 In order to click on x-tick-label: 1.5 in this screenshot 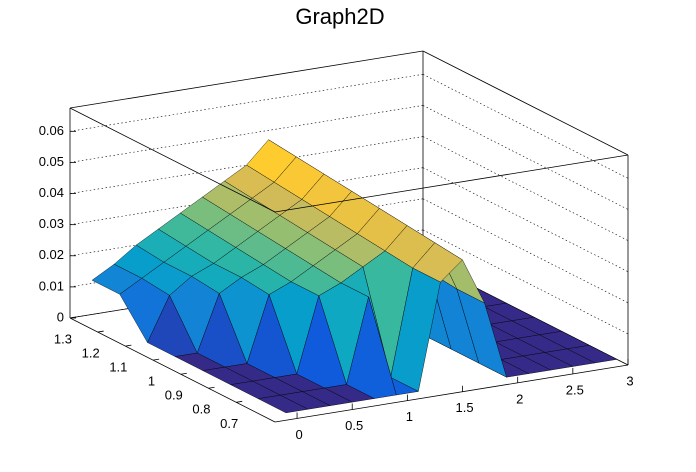, I will do `click(464, 407)`.